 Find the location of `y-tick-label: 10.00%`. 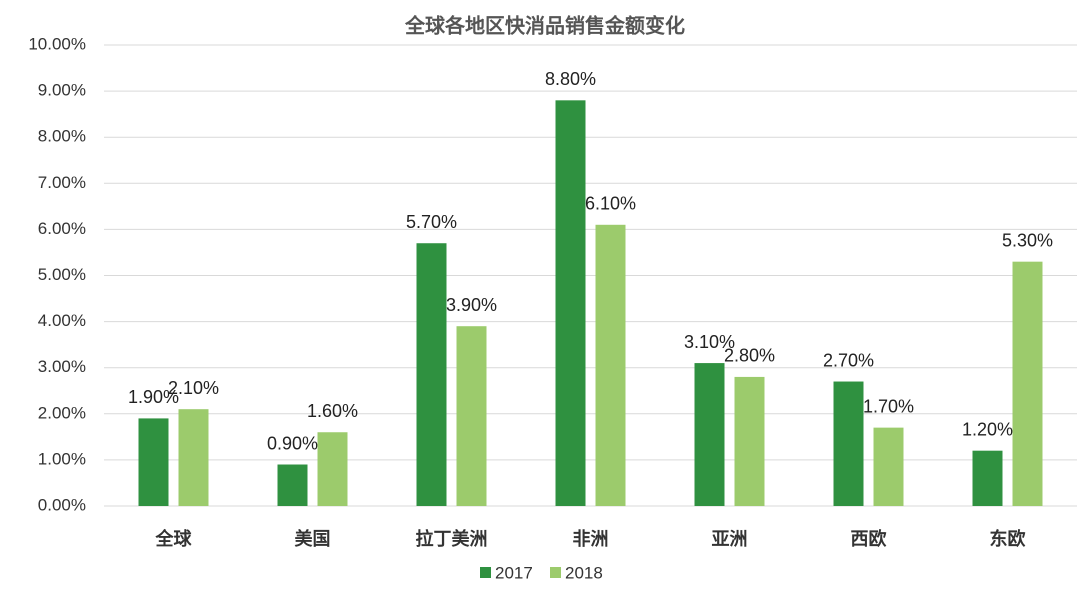

y-tick-label: 10.00% is located at coordinates (57, 43).